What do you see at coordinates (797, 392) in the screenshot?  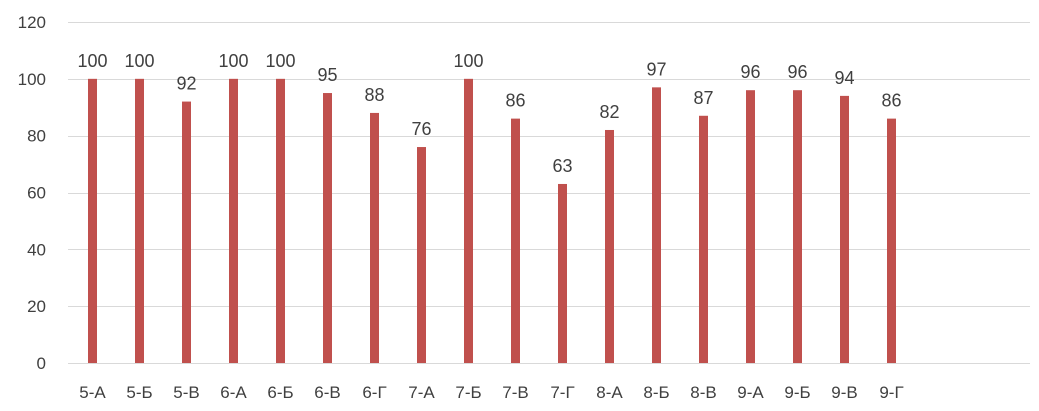 I see `x-tick-label: 9-Б` at bounding box center [797, 392].